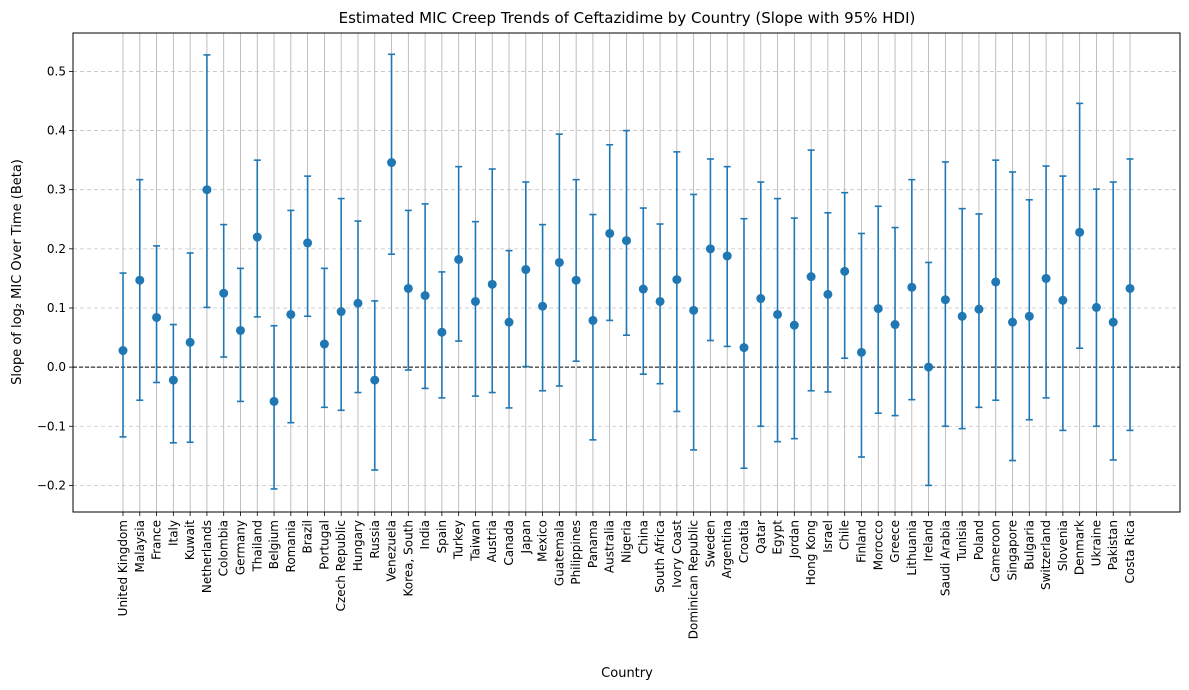 The width and height of the screenshot is (1189, 690). Describe the element at coordinates (190, 540) in the screenshot. I see `x-tick-label: Kuwait` at that location.